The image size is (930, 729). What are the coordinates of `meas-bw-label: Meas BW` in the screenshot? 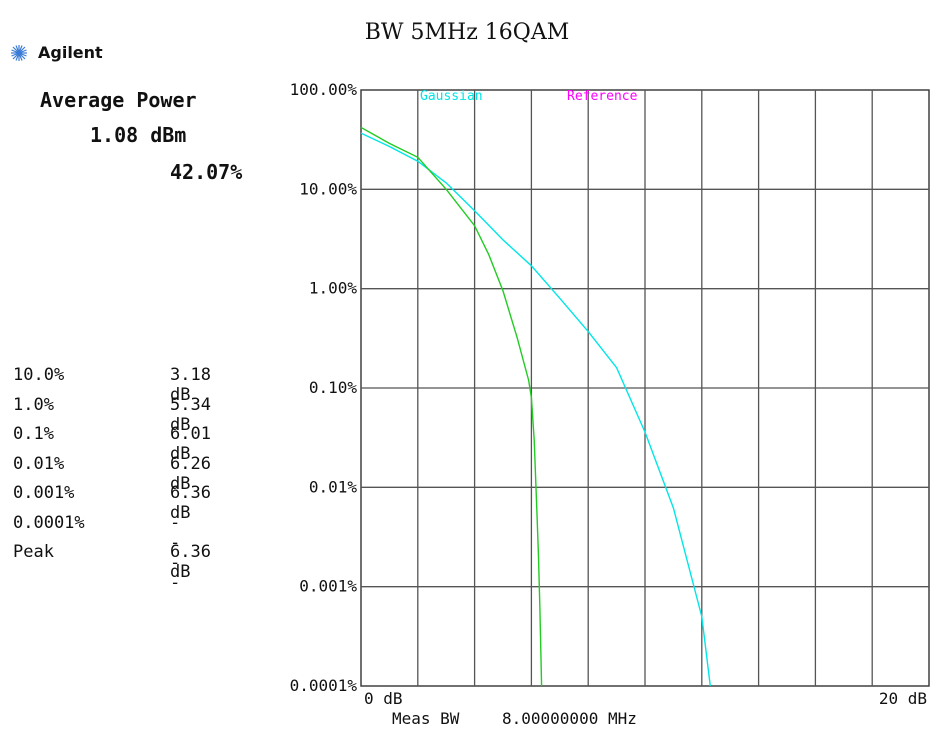 It's located at (426, 718).